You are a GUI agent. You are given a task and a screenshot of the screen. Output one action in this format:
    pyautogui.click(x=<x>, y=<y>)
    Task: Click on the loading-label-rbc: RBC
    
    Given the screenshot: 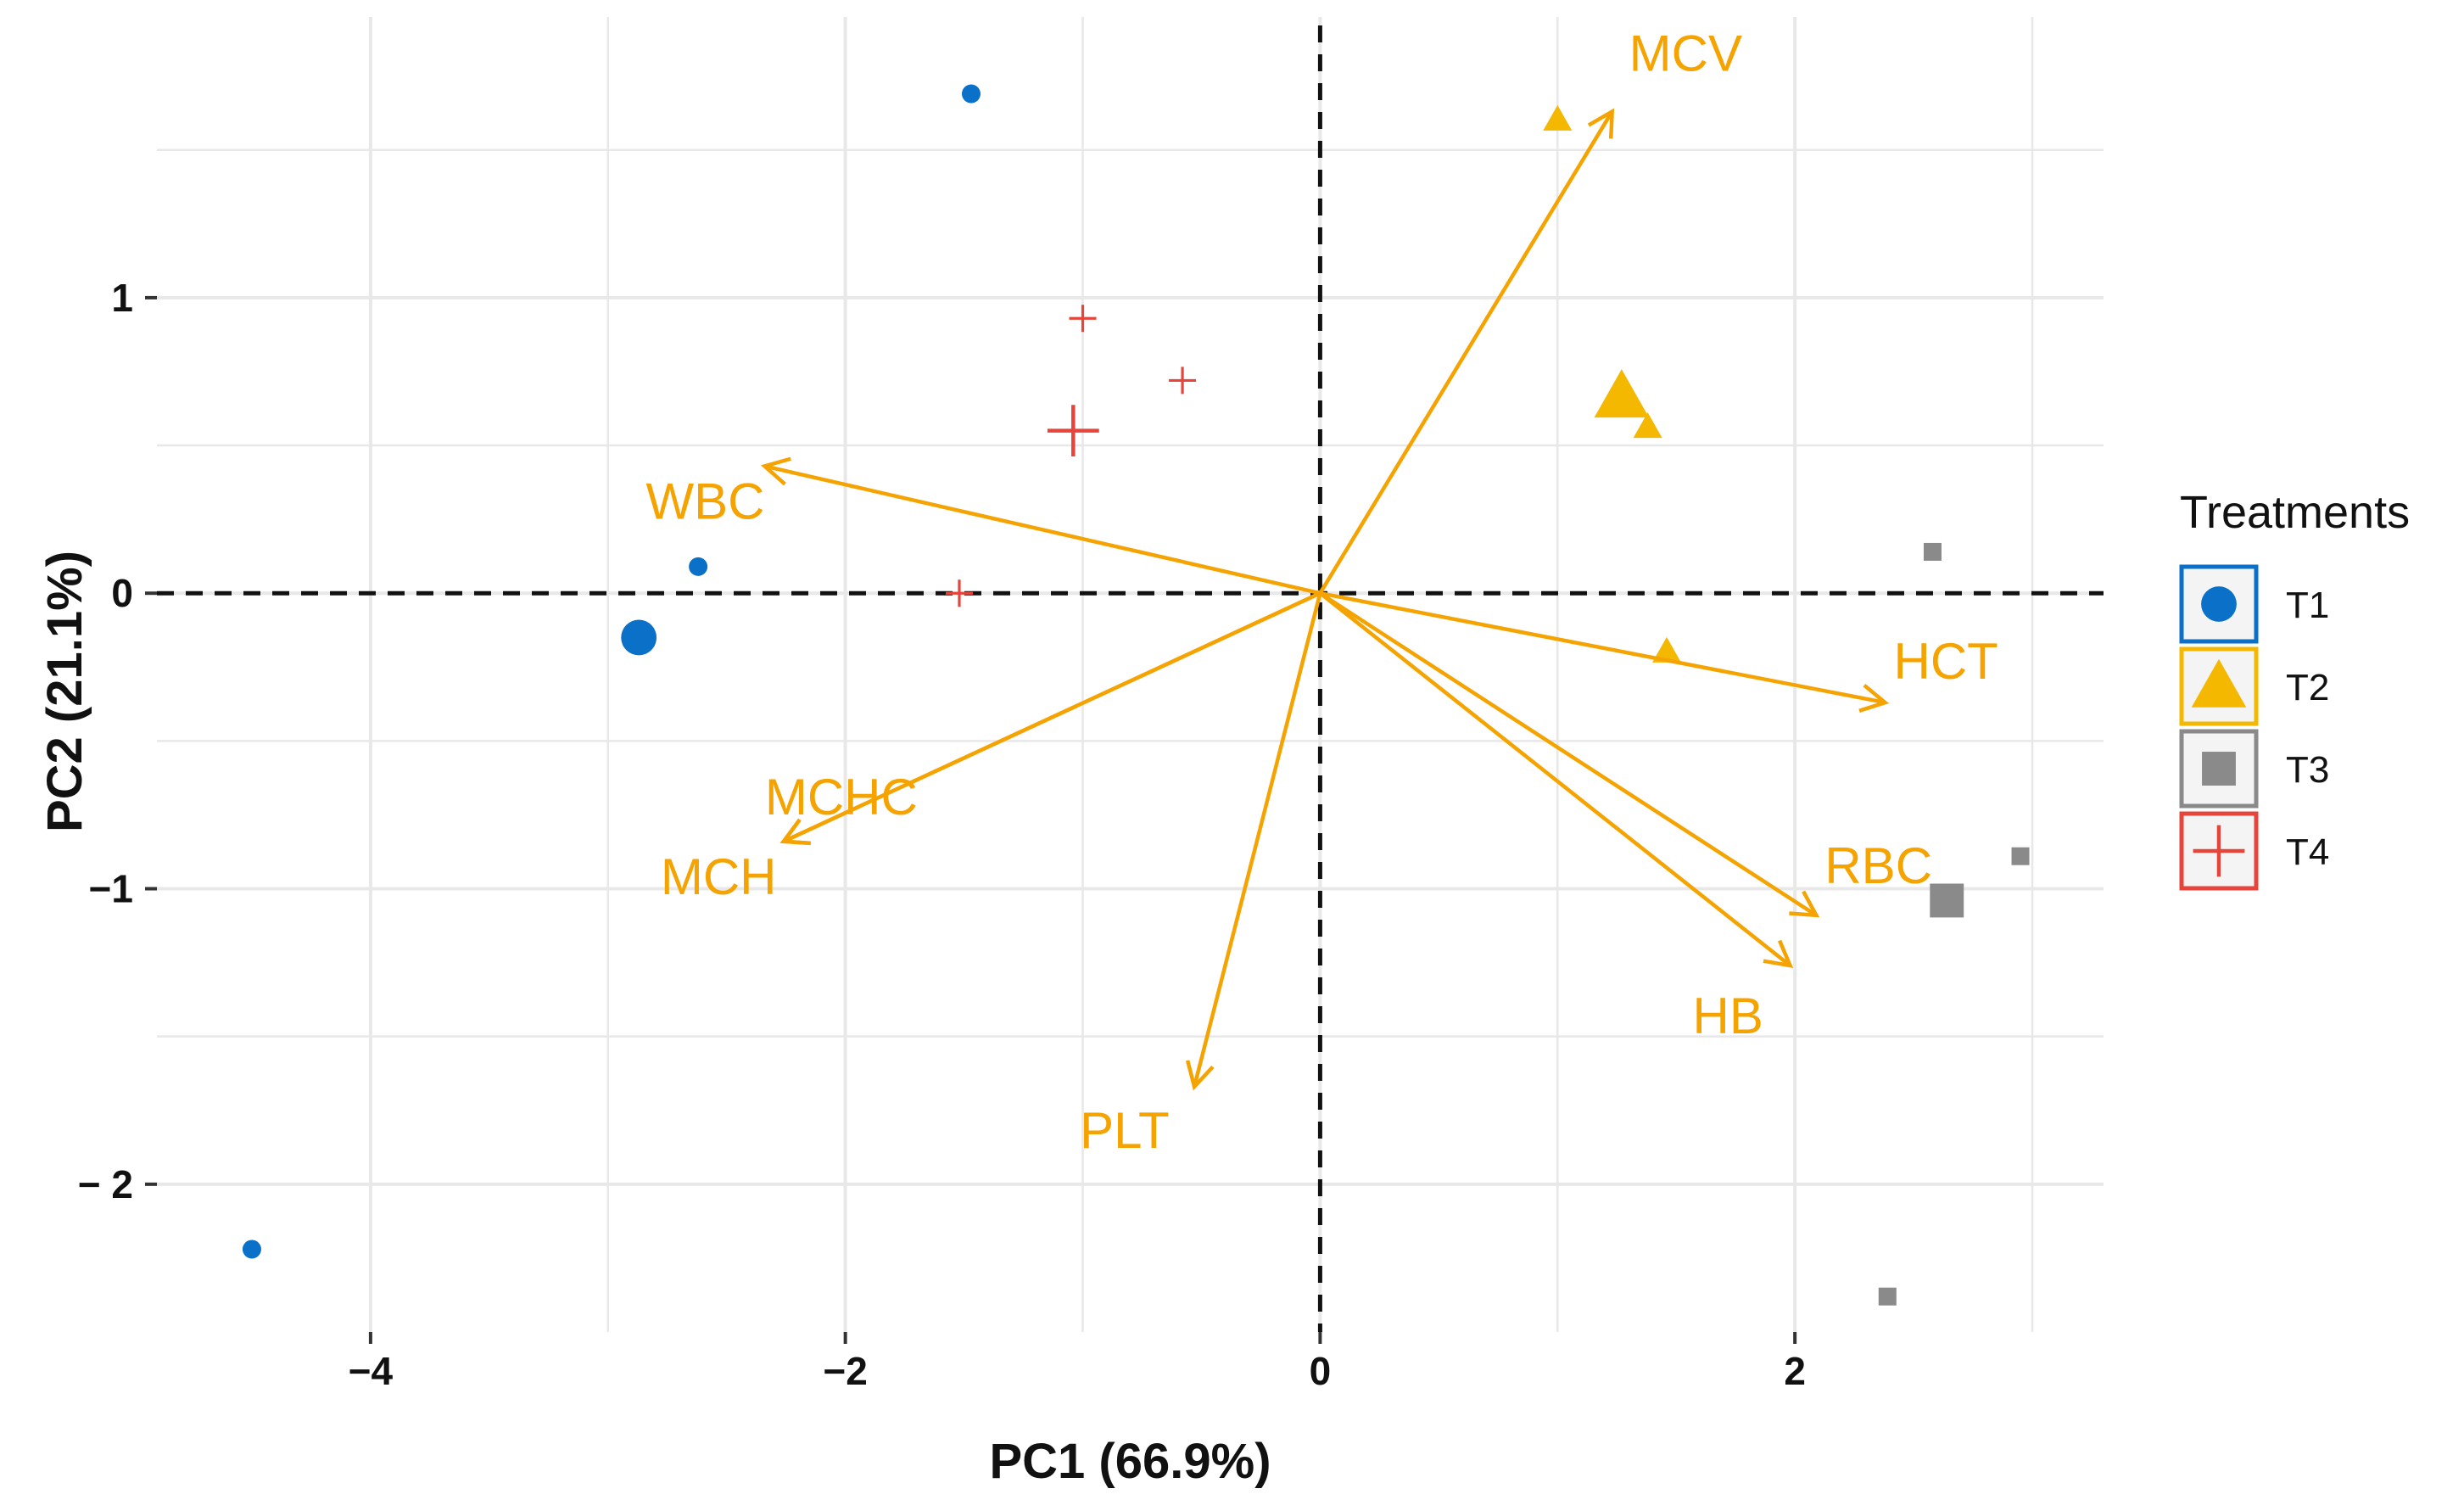 What is the action you would take?
    pyautogui.click(x=1878, y=865)
    